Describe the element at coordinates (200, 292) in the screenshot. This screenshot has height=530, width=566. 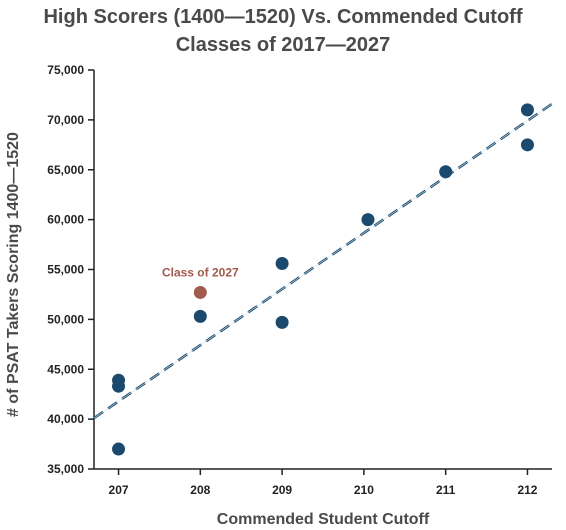
I see `highlight-point` at that location.